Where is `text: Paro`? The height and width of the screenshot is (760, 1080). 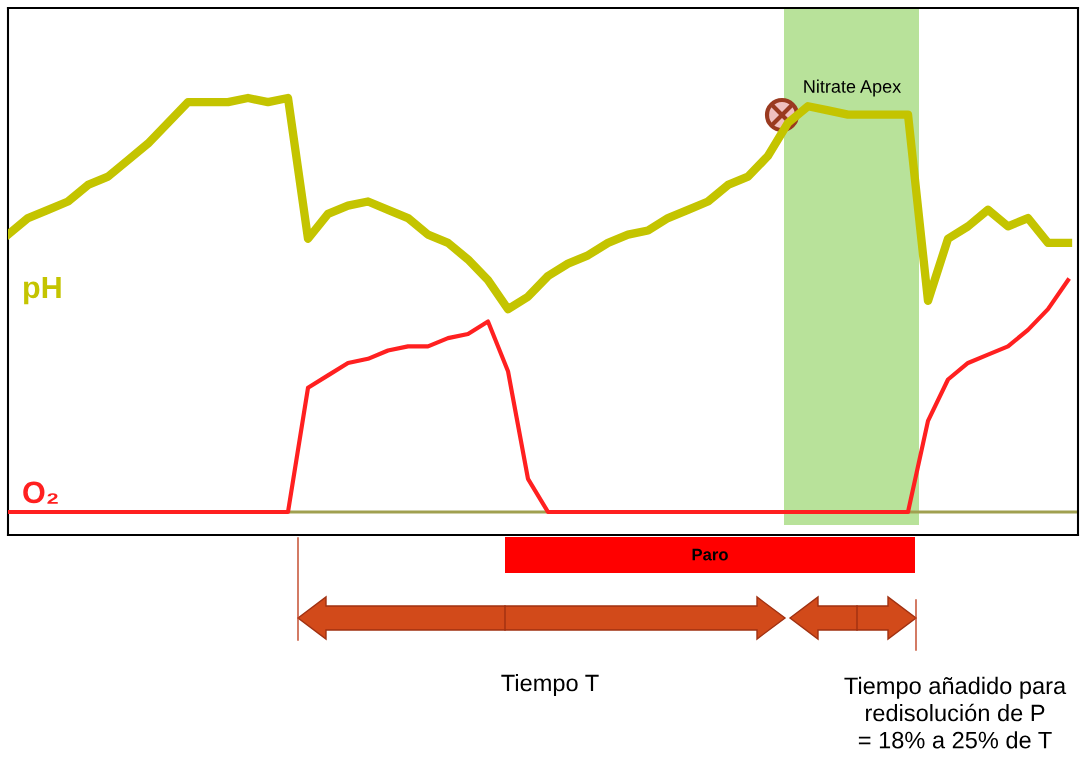
text: Paro is located at coordinates (710, 554).